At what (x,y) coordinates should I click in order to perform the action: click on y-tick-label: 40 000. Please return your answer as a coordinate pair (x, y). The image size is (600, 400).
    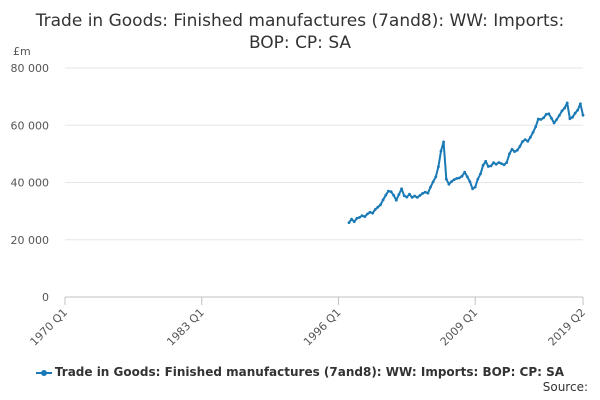
    Looking at the image, I should click on (30, 183).